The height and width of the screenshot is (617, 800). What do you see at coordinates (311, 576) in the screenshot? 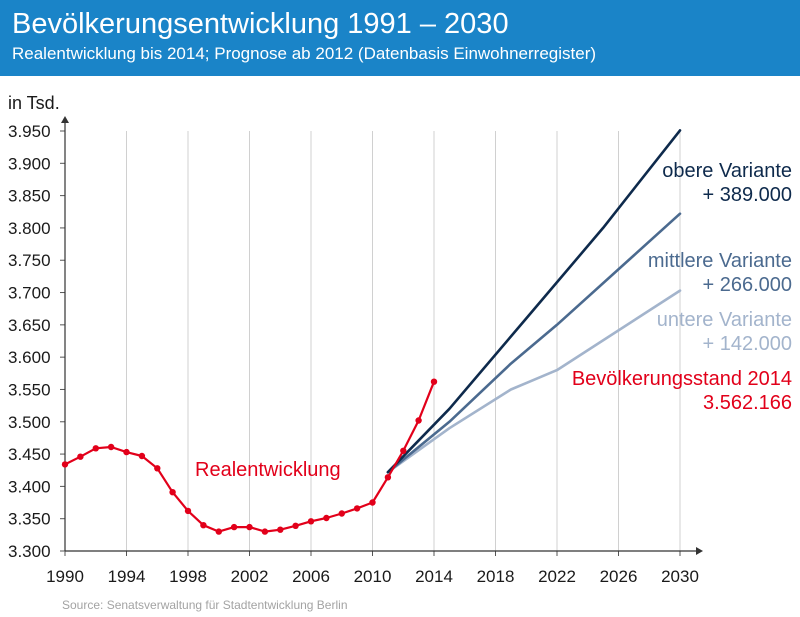
I see `x-tick-label: 2006` at bounding box center [311, 576].